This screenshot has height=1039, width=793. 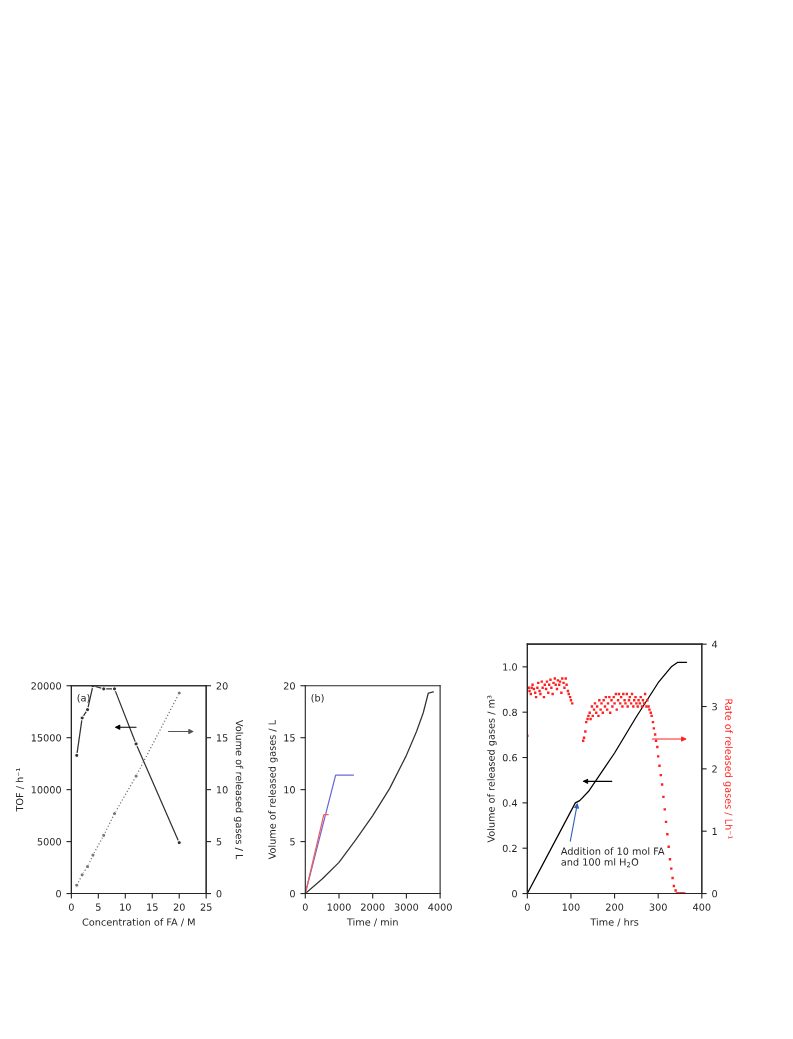 I want to click on y-tick-label: 10000, so click(x=46, y=790).